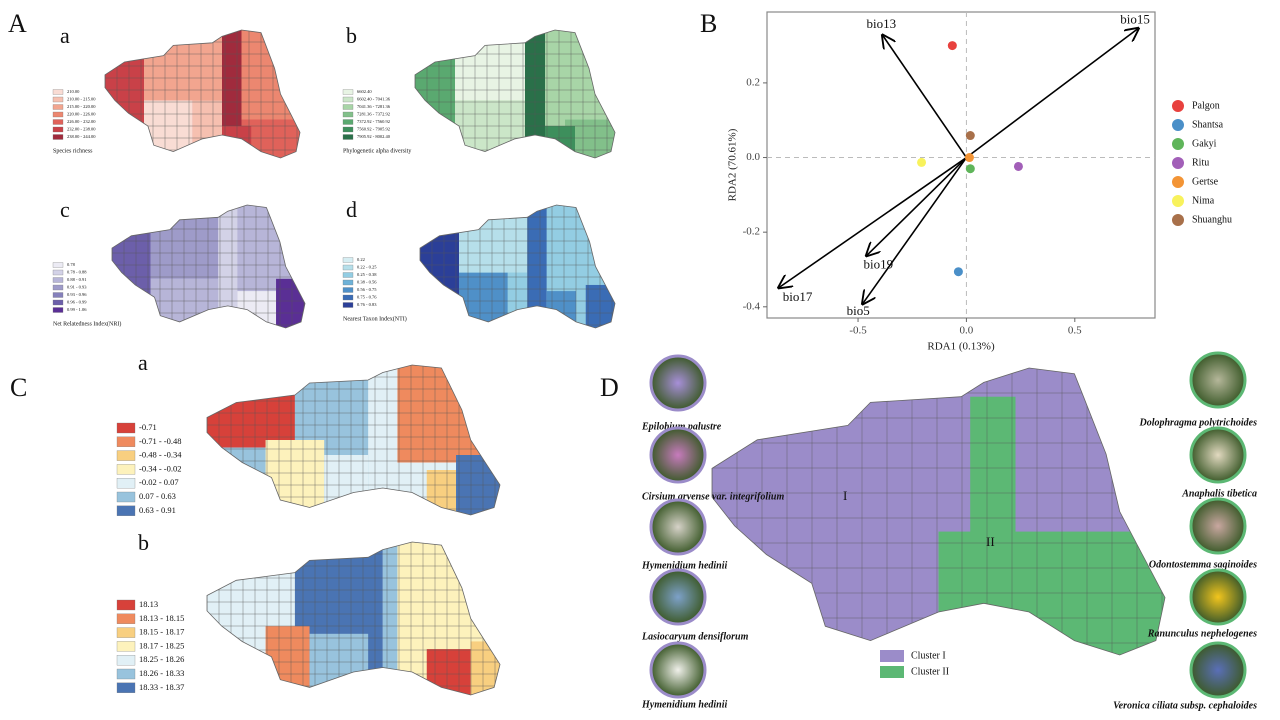 Image resolution: width=1280 pixels, height=720 pixels. What do you see at coordinates (71, 264) in the screenshot?
I see `legend-label: 0.78` at bounding box center [71, 264].